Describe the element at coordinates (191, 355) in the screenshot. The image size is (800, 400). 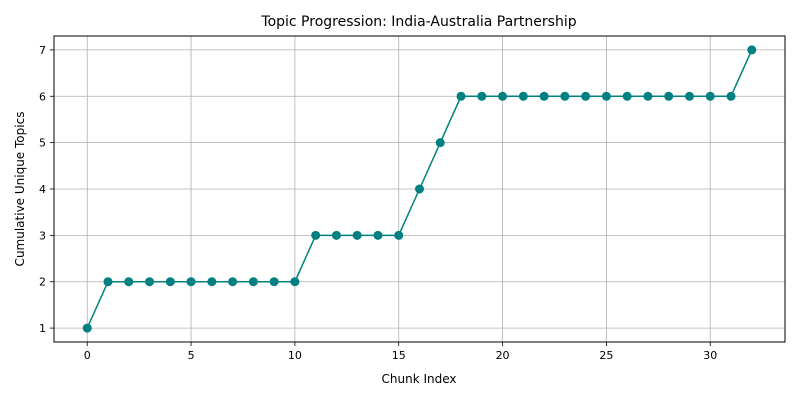
I see `x-tick-label: 5` at that location.